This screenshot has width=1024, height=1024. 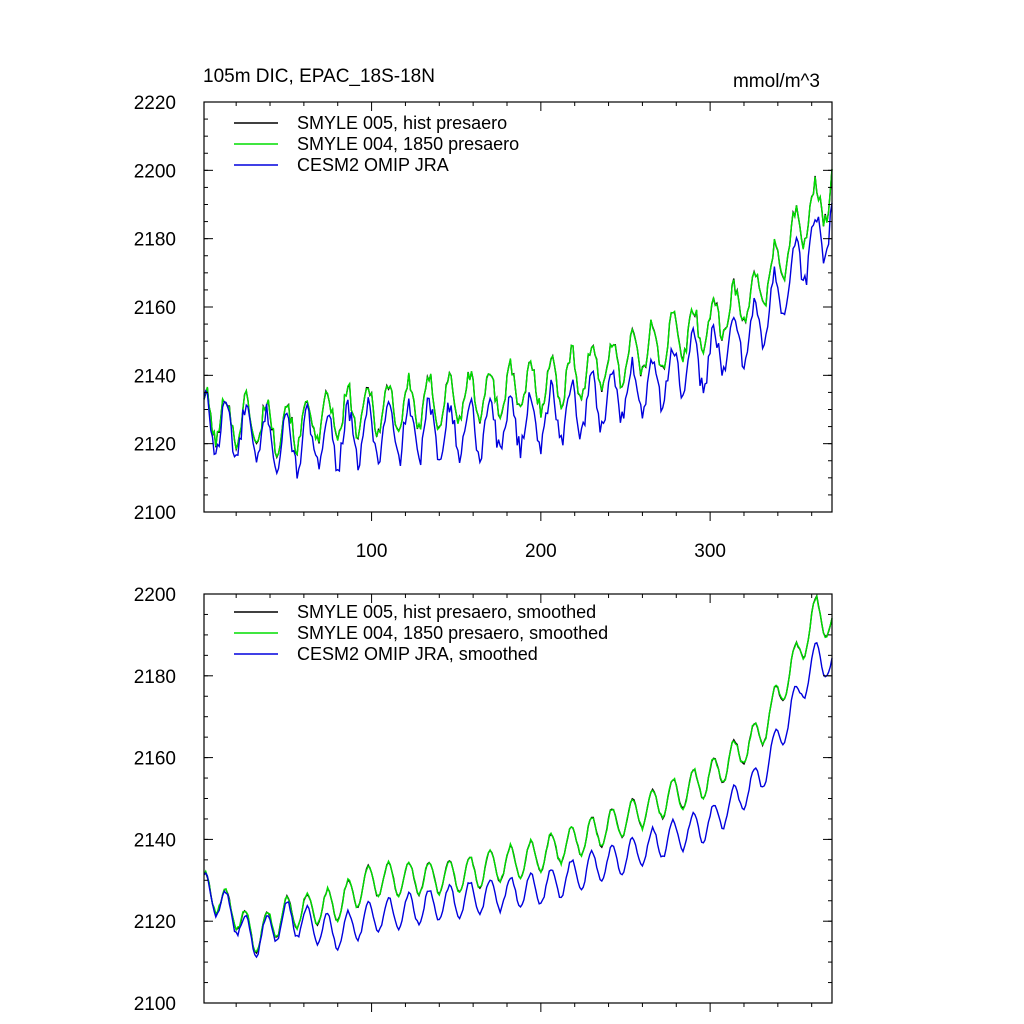 I want to click on legend-label-omip: CESM2 OMIP JRA, so click(x=373, y=165).